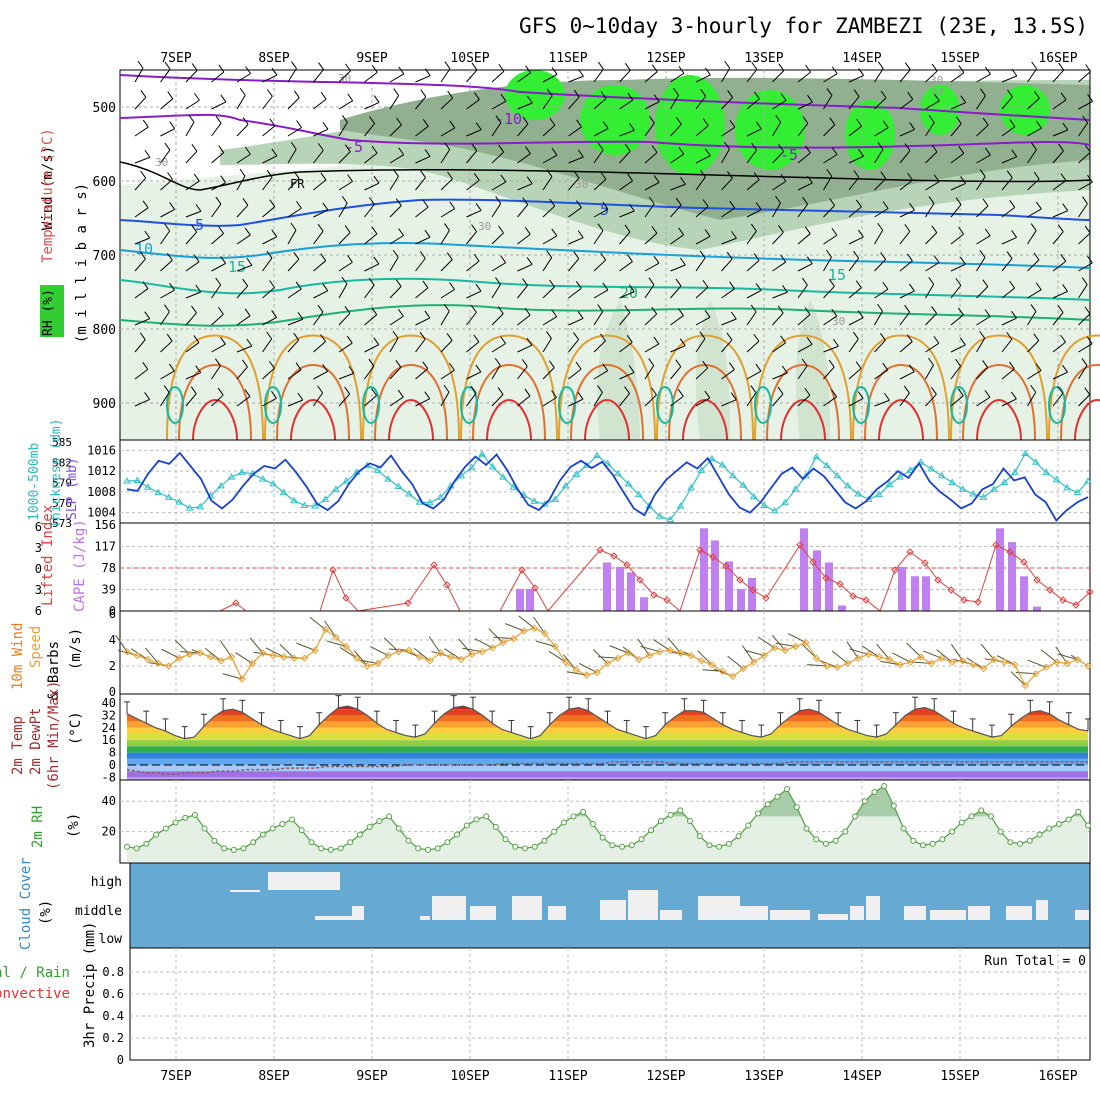 This screenshot has height=1100, width=1100. Describe the element at coordinates (358, 913) in the screenshot. I see `cloud-block` at that location.